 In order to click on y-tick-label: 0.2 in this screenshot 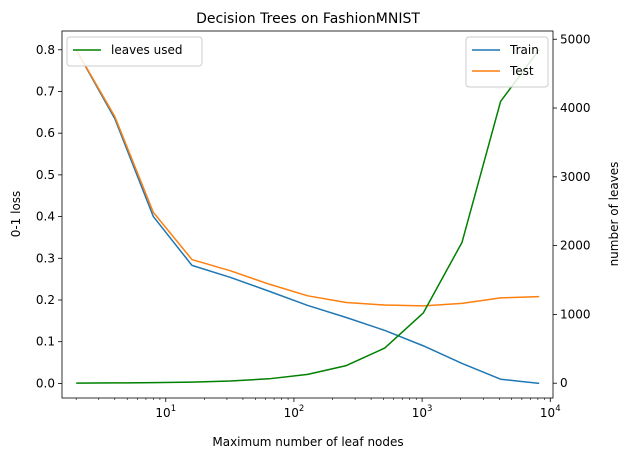, I will do `click(45, 300)`.